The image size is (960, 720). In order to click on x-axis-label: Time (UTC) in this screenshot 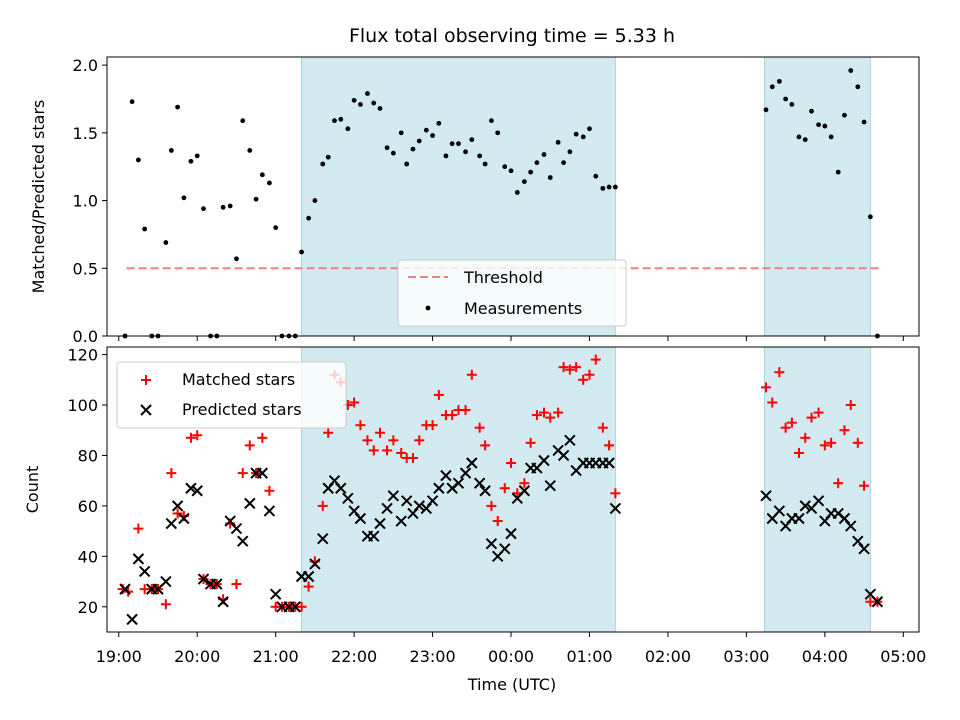, I will do `click(511, 684)`.